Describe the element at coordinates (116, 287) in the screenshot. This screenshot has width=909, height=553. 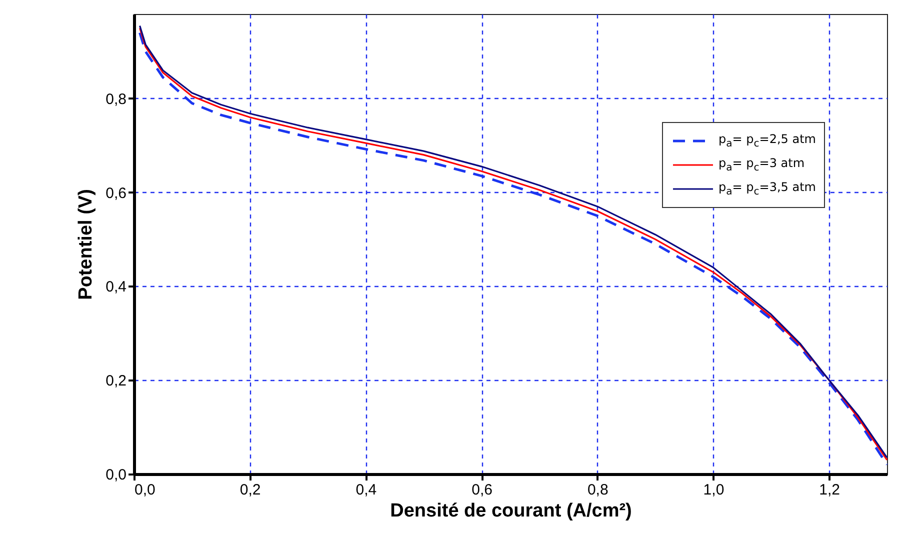
I see `y-tick-label: 0,4` at that location.